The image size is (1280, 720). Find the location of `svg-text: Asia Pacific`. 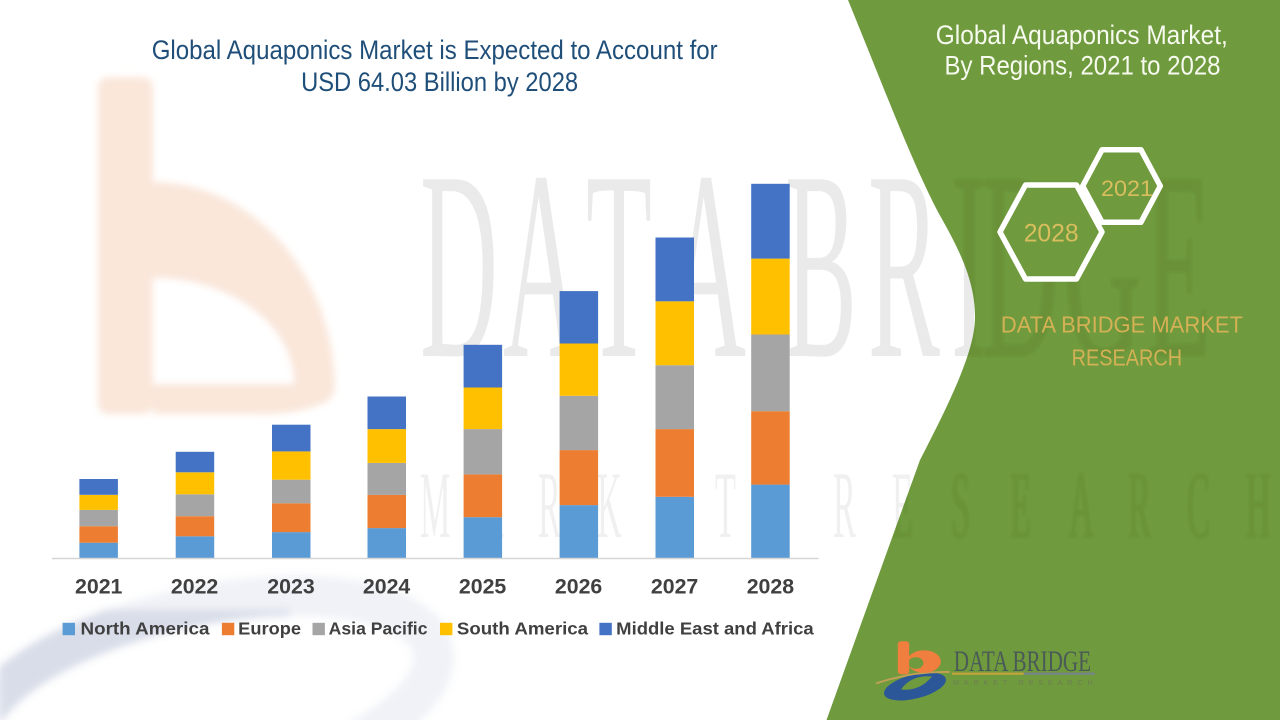

svg-text: Asia Pacific is located at coordinates (378, 629).